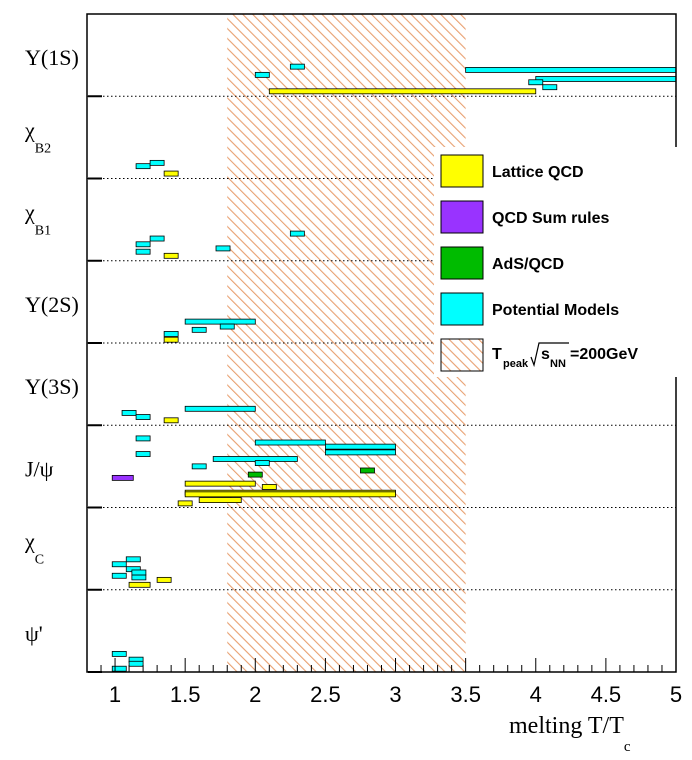 The width and height of the screenshot is (692, 760). Describe the element at coordinates (528, 264) in the screenshot. I see `legend-label-ads: AdS/QCD` at that location.